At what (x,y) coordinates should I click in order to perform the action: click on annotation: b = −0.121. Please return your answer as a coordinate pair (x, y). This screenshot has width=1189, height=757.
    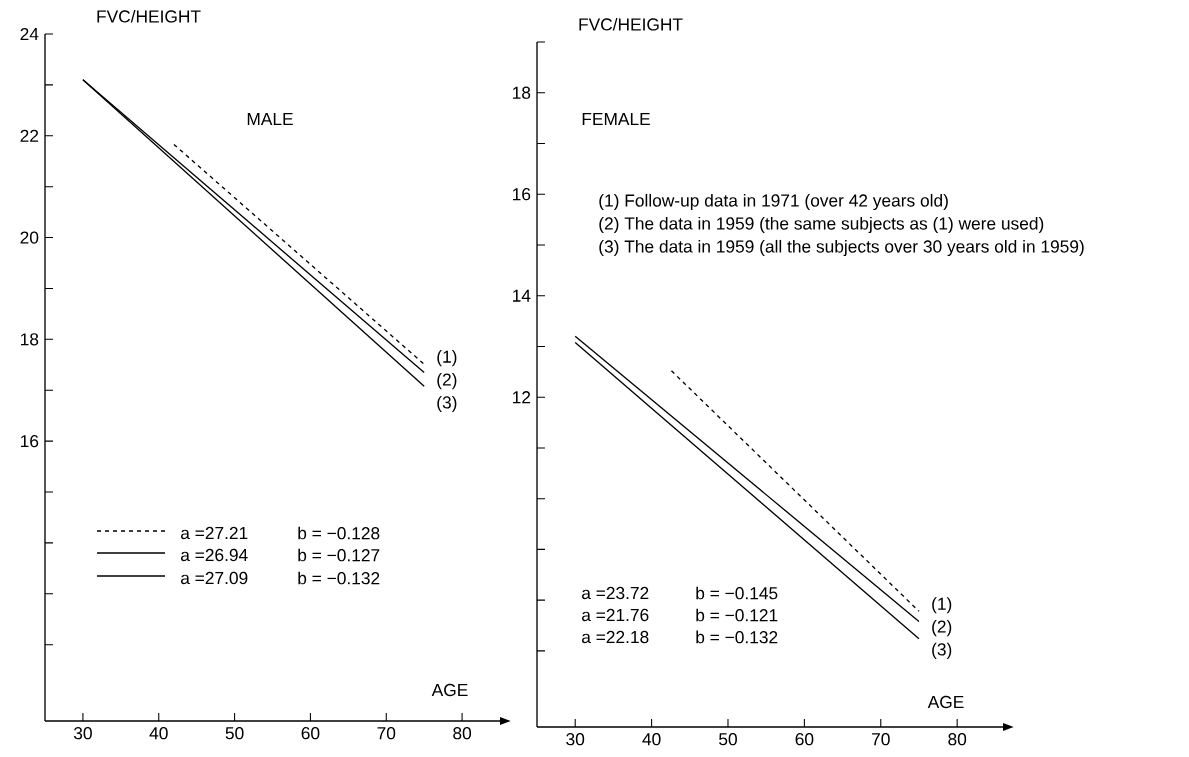
    Looking at the image, I should click on (737, 615).